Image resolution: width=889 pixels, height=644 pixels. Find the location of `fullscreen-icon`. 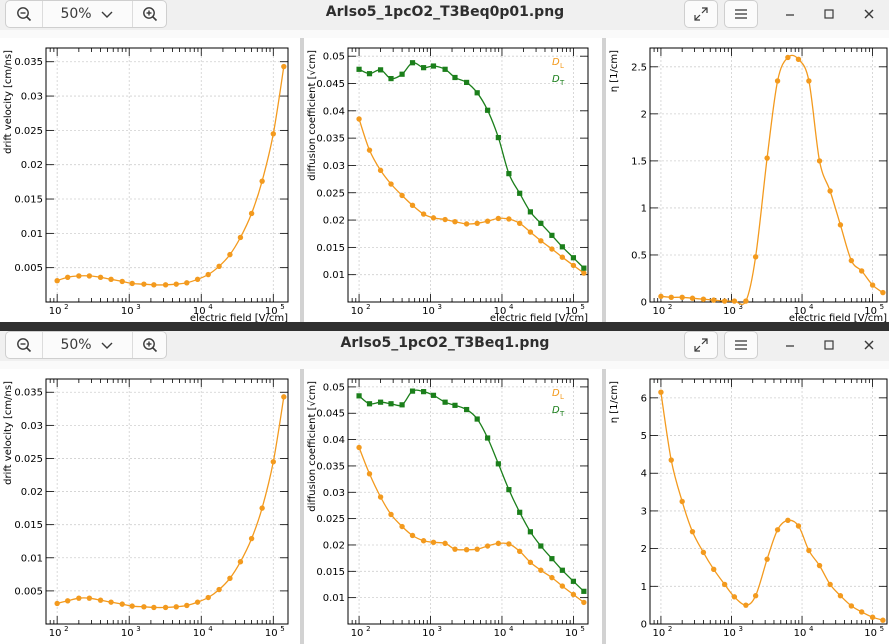

fullscreen-icon is located at coordinates (701, 14).